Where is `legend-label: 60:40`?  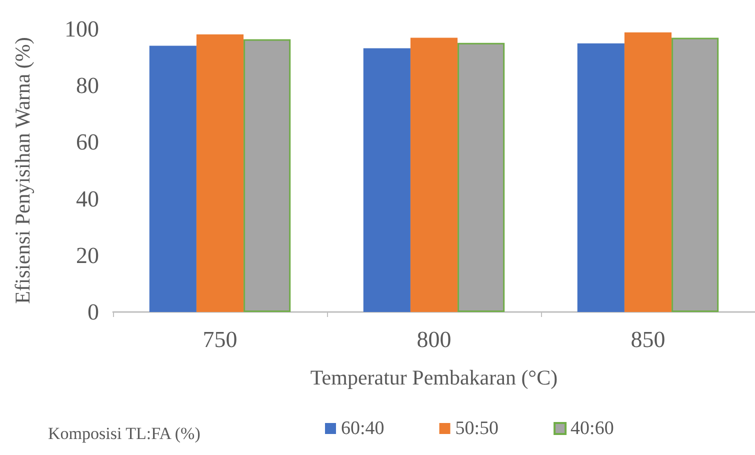
legend-label: 60:40 is located at coordinates (362, 428).